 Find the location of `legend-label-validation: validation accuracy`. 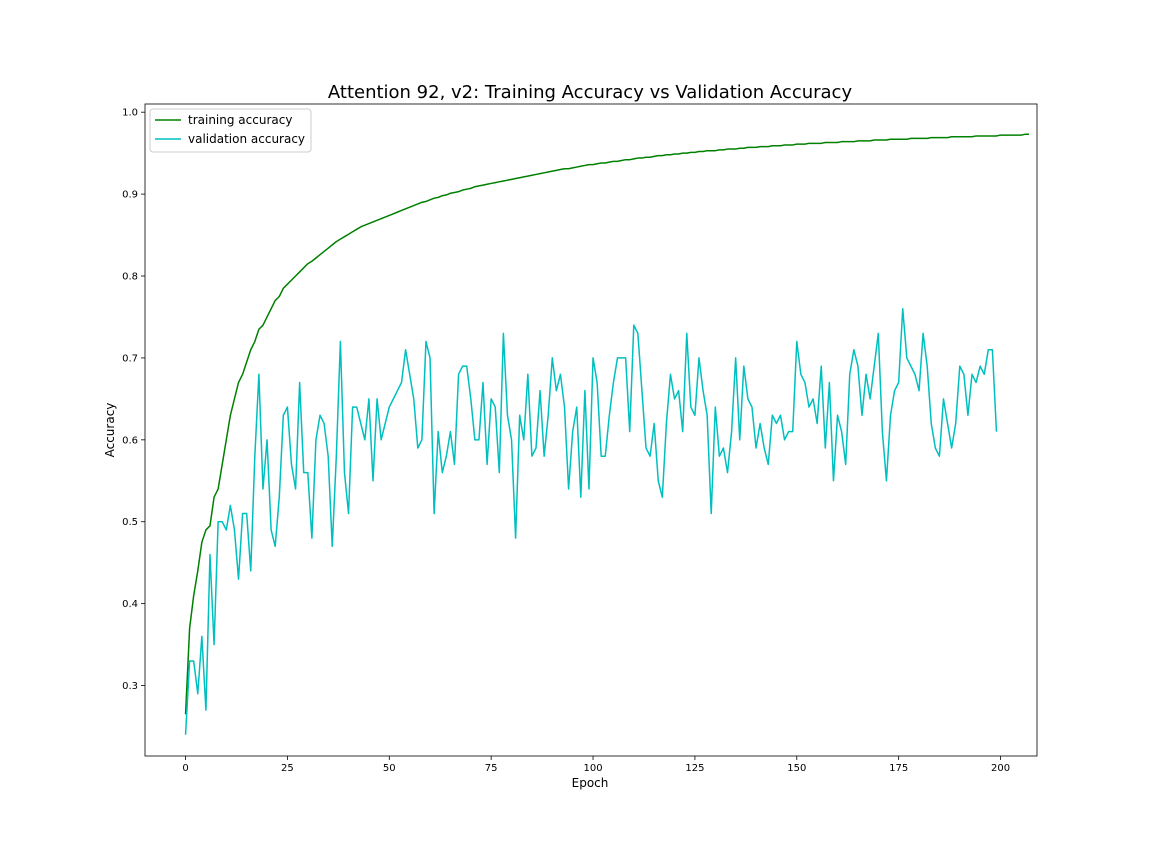

legend-label-validation: validation accuracy is located at coordinates (246, 139).